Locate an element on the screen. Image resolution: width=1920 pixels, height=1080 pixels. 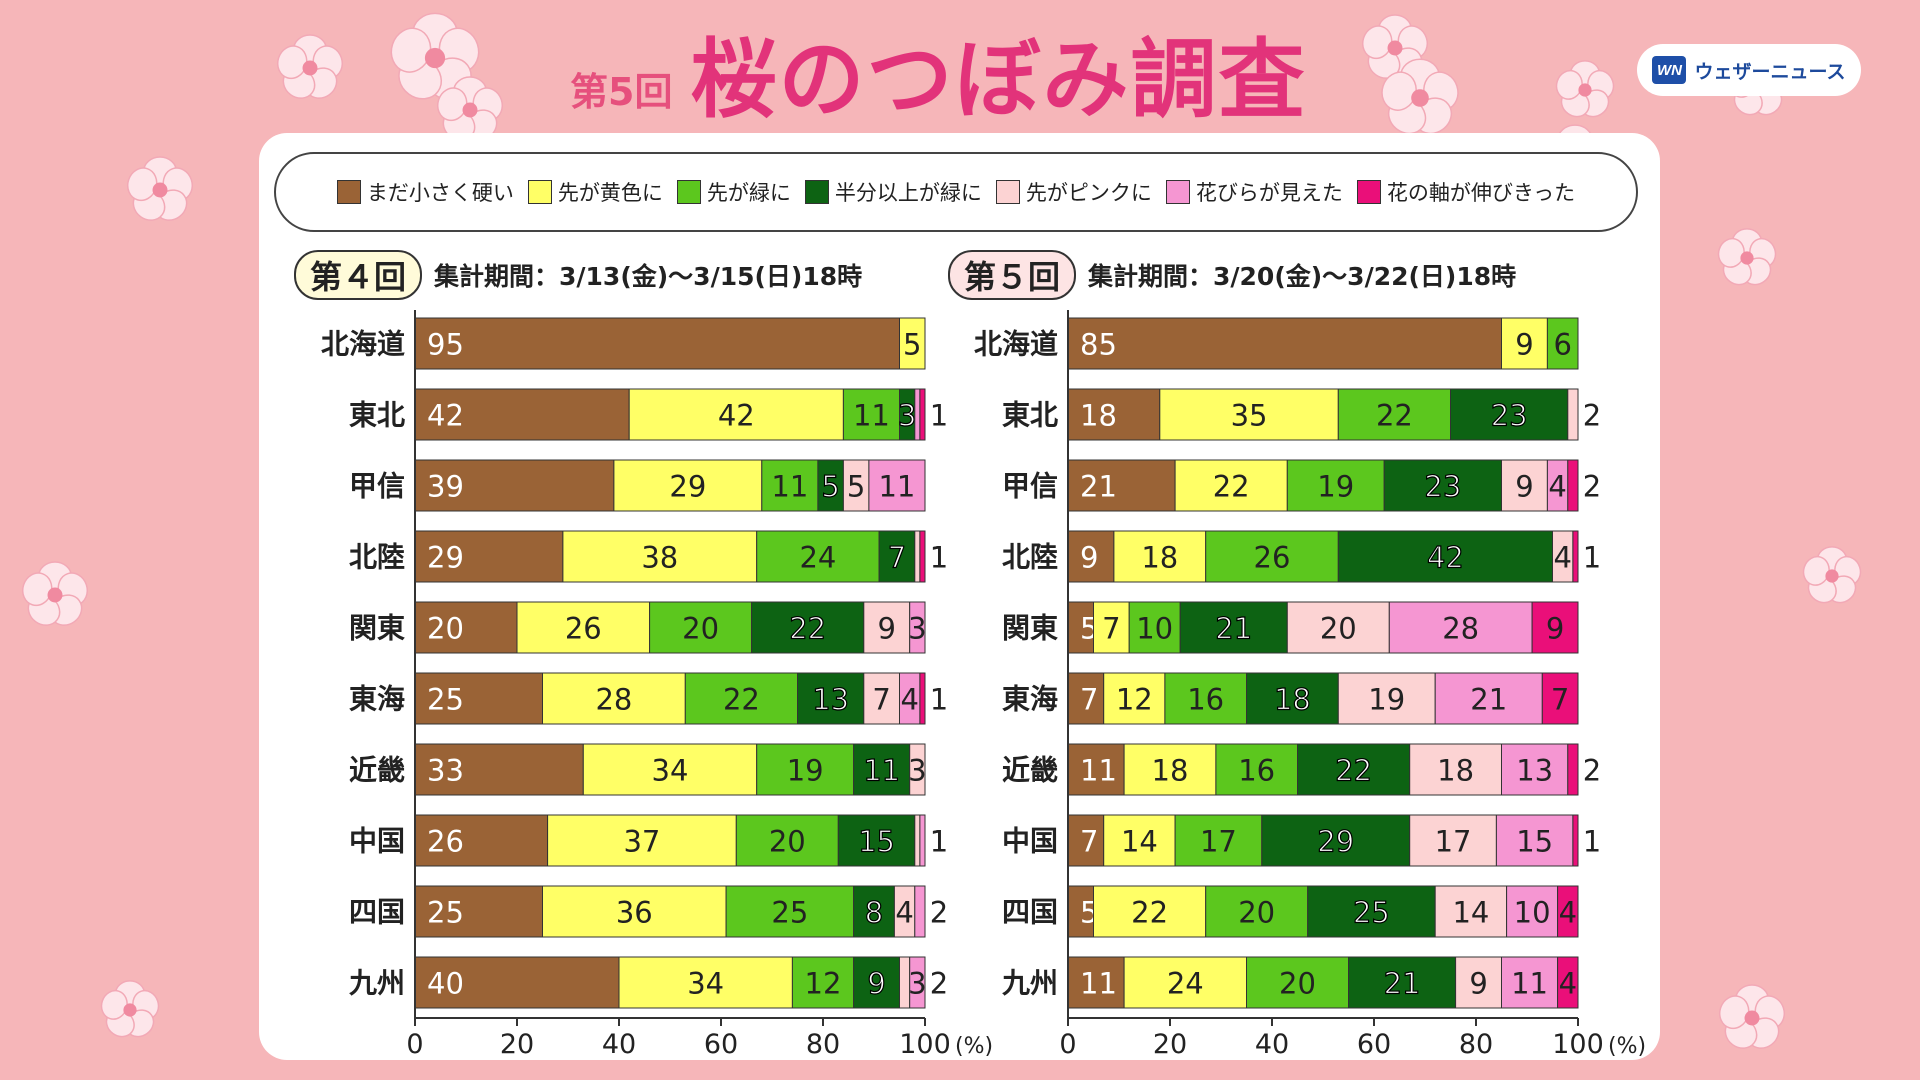
category-label: 中国 is located at coordinates (1030, 841).